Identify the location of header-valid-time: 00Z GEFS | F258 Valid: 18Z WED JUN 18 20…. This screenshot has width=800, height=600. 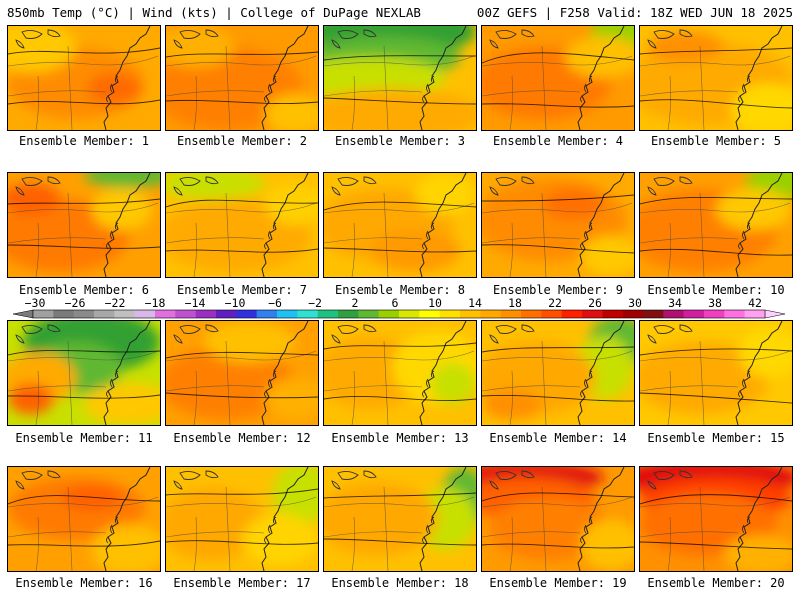
(634, 12).